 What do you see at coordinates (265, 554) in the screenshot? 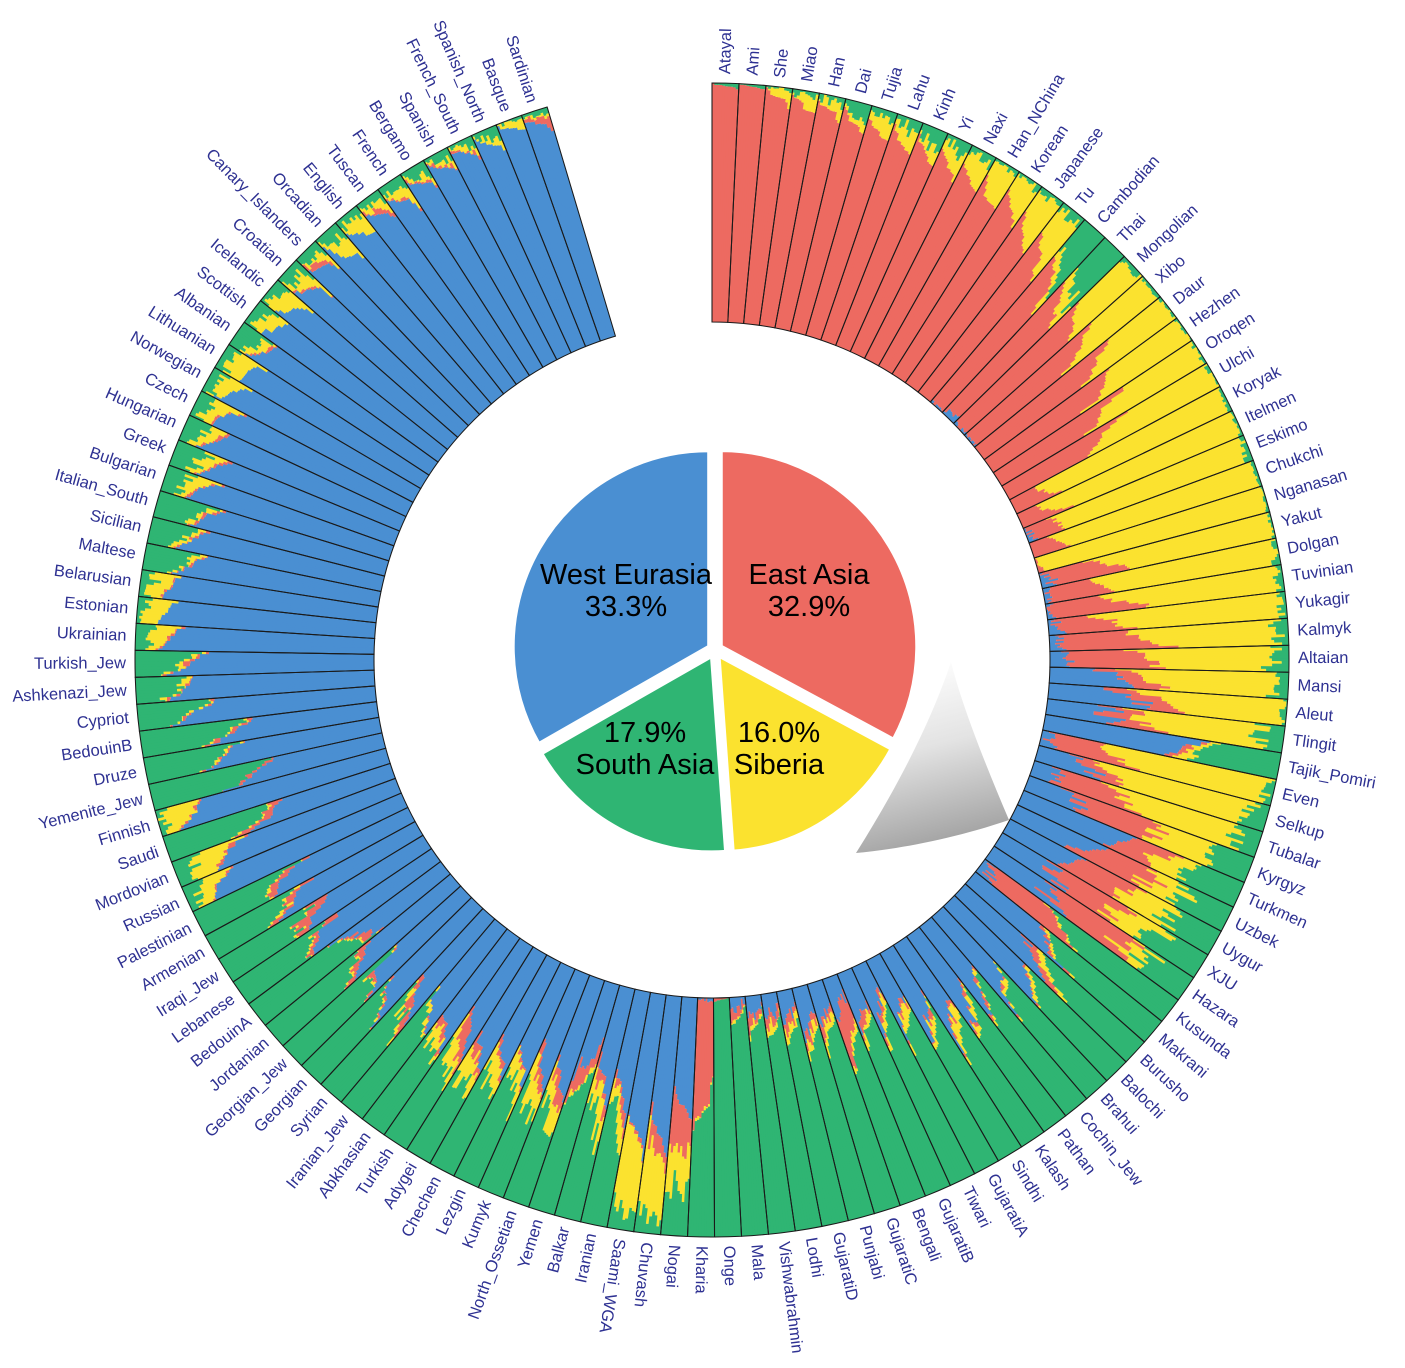
I see `population-wedge-Sicilian` at bounding box center [265, 554].